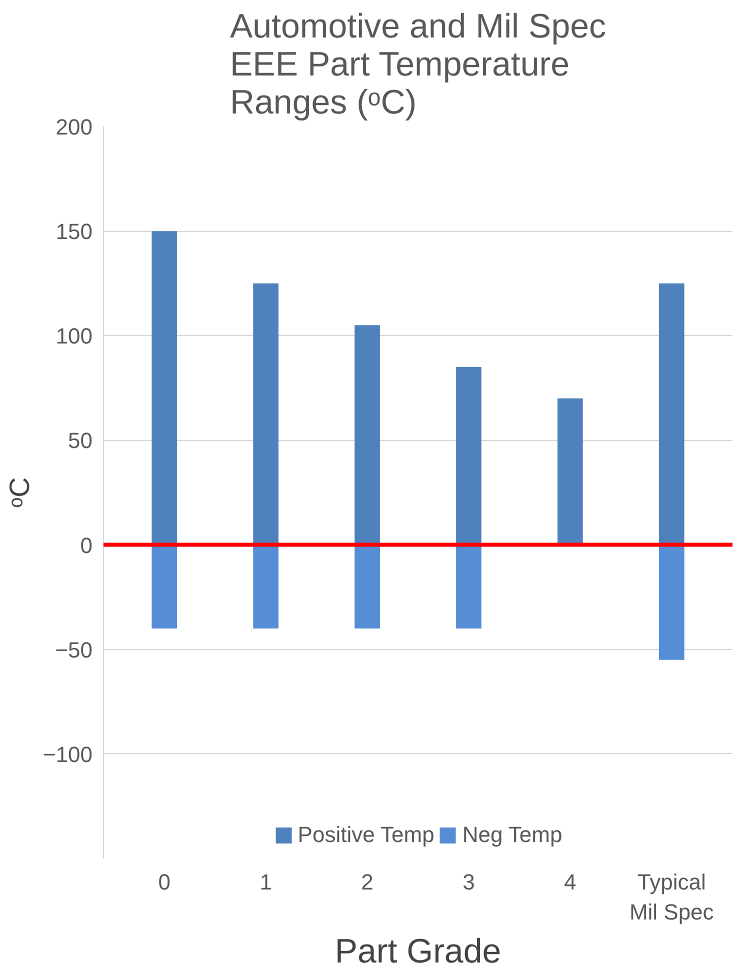  Describe the element at coordinates (74, 127) in the screenshot. I see `y-tick-label: 200` at that location.